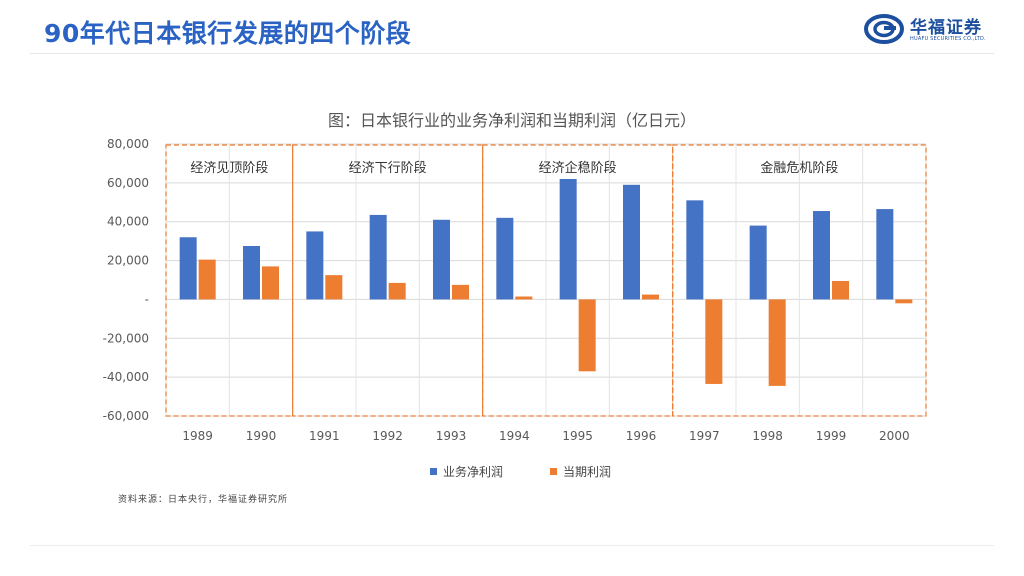 This screenshot has height=576, width=1024. I want to click on bar-net-business-profit-1996, so click(631, 242).